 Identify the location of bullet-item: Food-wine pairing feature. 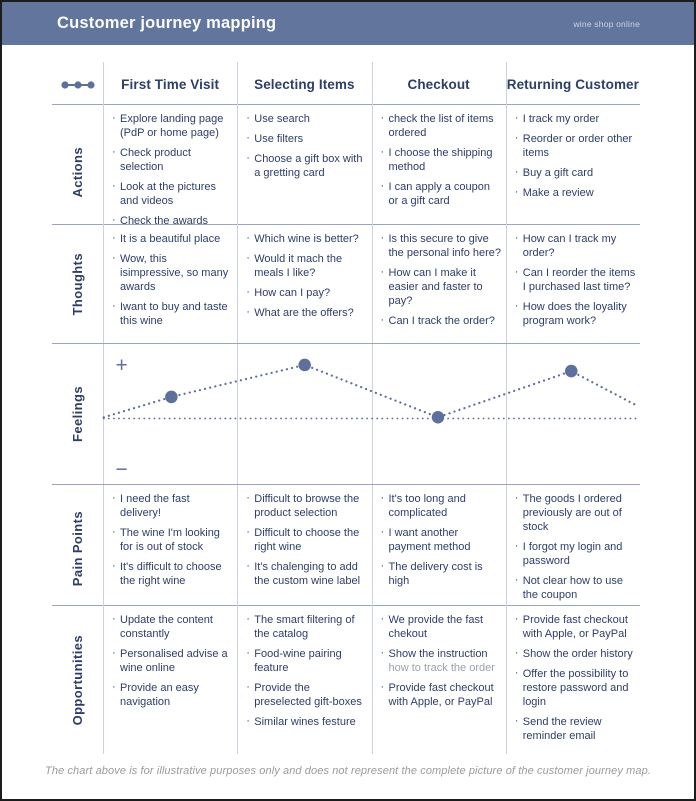
(306, 661).